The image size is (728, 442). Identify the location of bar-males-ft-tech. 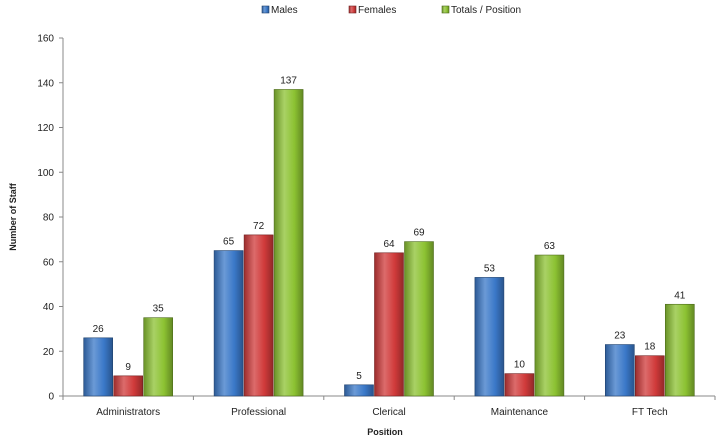
(619, 370).